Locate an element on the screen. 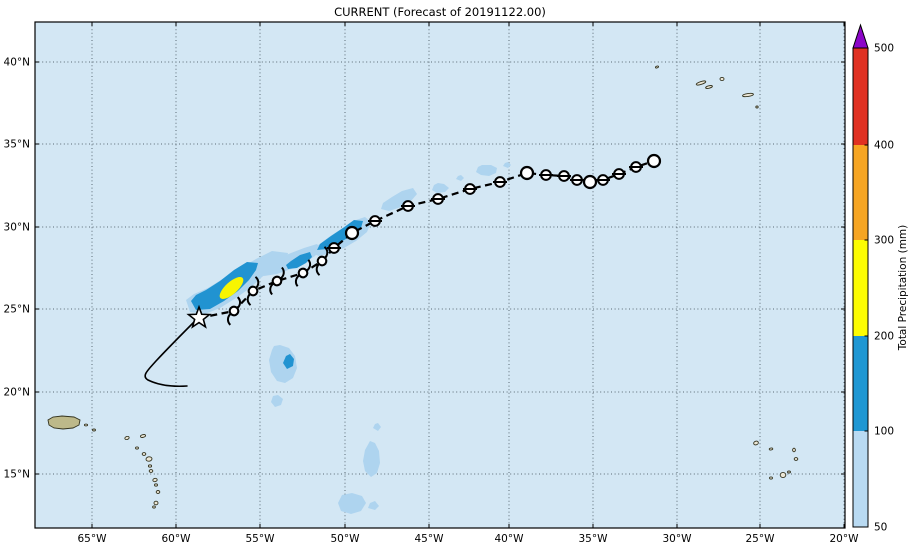 Image resolution: width=917 pixels, height=554 pixels. y-tick-label: 25°N is located at coordinates (17, 310).